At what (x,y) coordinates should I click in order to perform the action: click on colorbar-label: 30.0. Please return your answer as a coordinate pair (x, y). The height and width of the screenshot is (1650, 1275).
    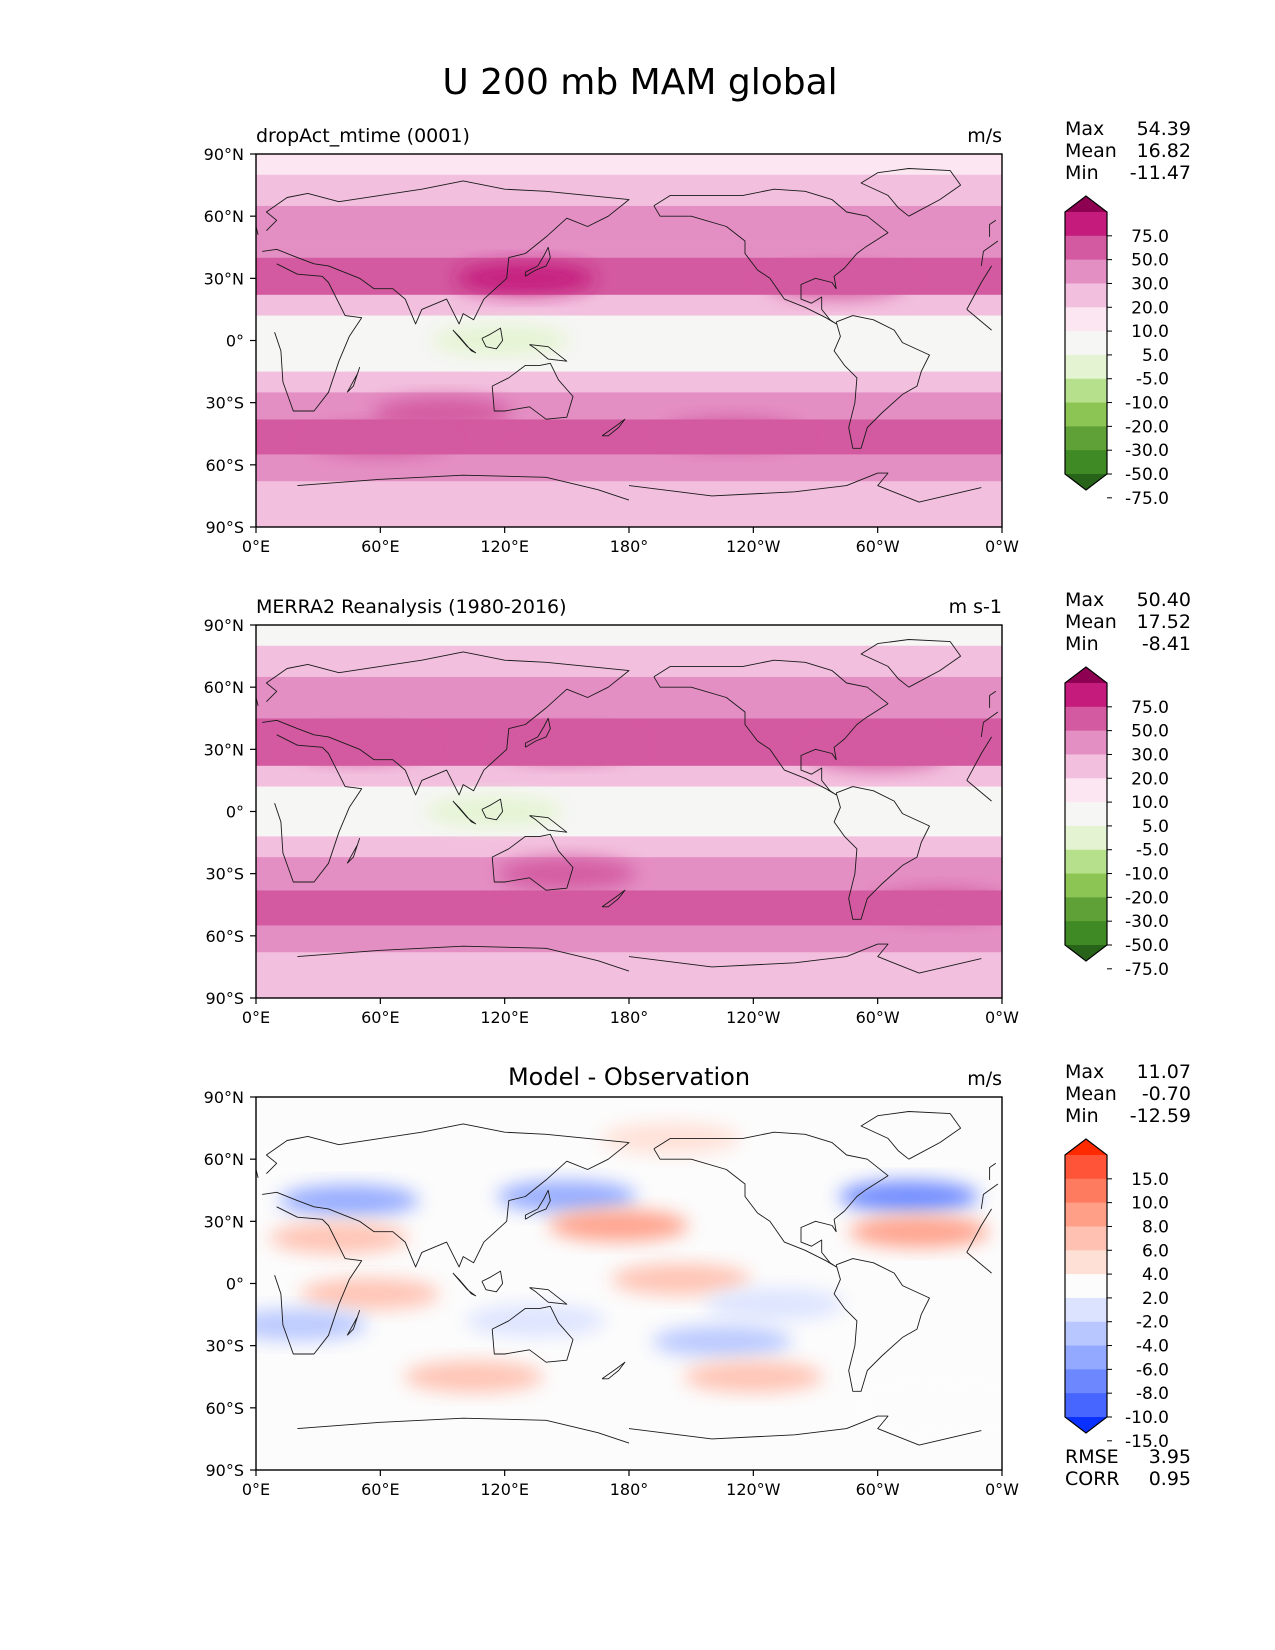
    Looking at the image, I should click on (1150, 755).